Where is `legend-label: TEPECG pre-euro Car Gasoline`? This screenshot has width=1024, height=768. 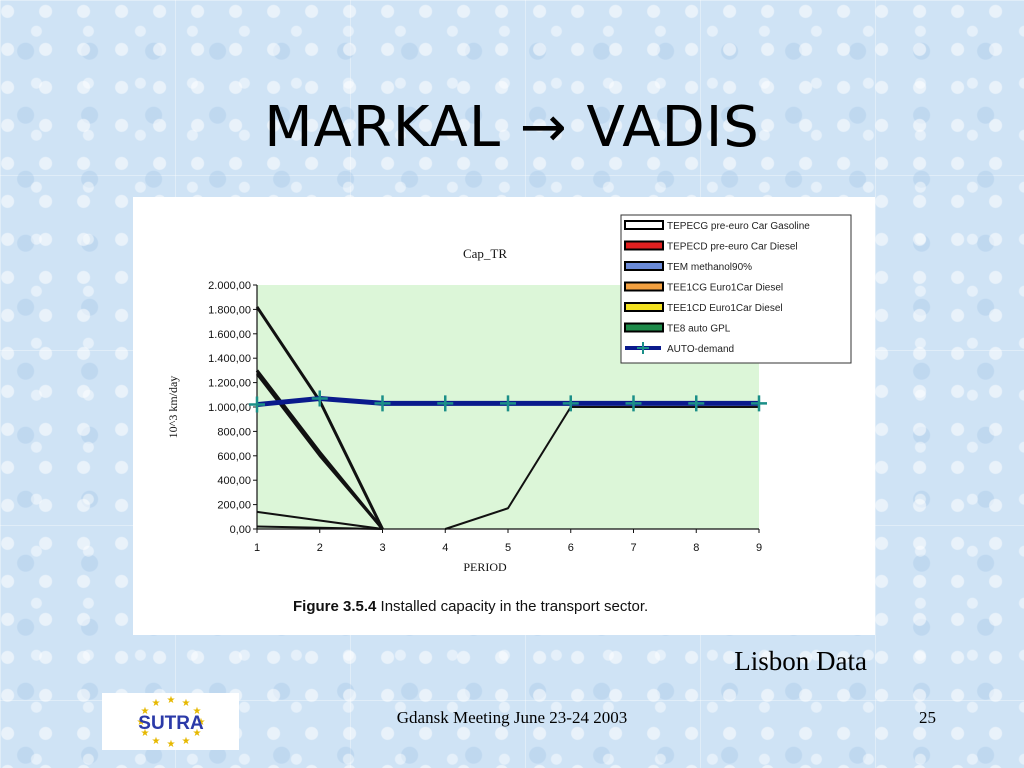
legend-label: TEPECG pre-euro Car Gasoline is located at coordinates (738, 226).